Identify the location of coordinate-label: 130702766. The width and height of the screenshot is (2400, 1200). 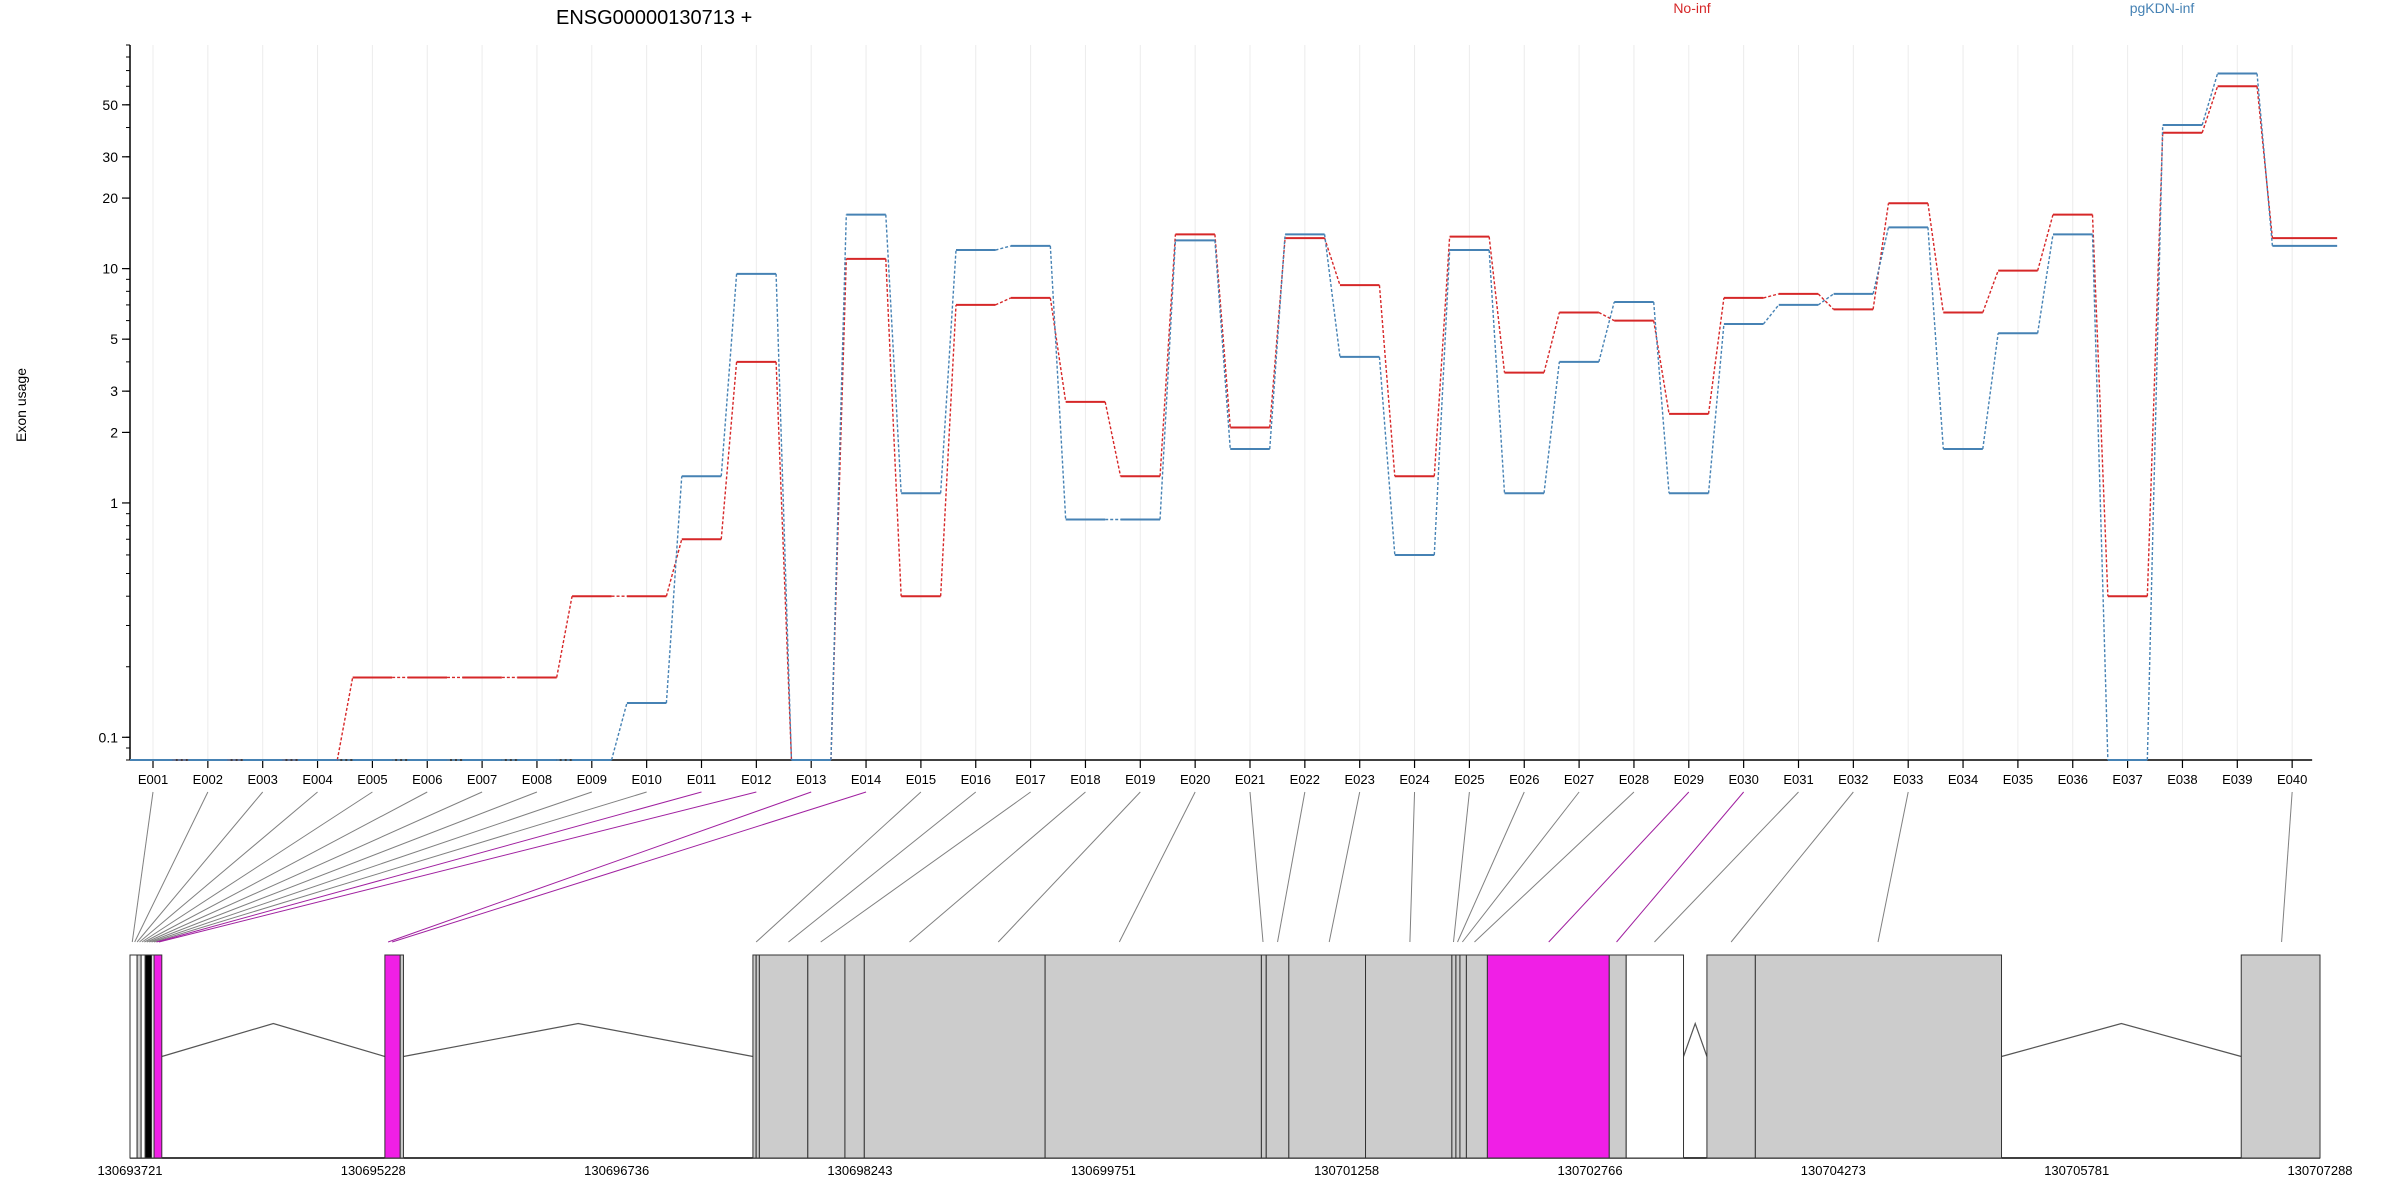
(1590, 1170).